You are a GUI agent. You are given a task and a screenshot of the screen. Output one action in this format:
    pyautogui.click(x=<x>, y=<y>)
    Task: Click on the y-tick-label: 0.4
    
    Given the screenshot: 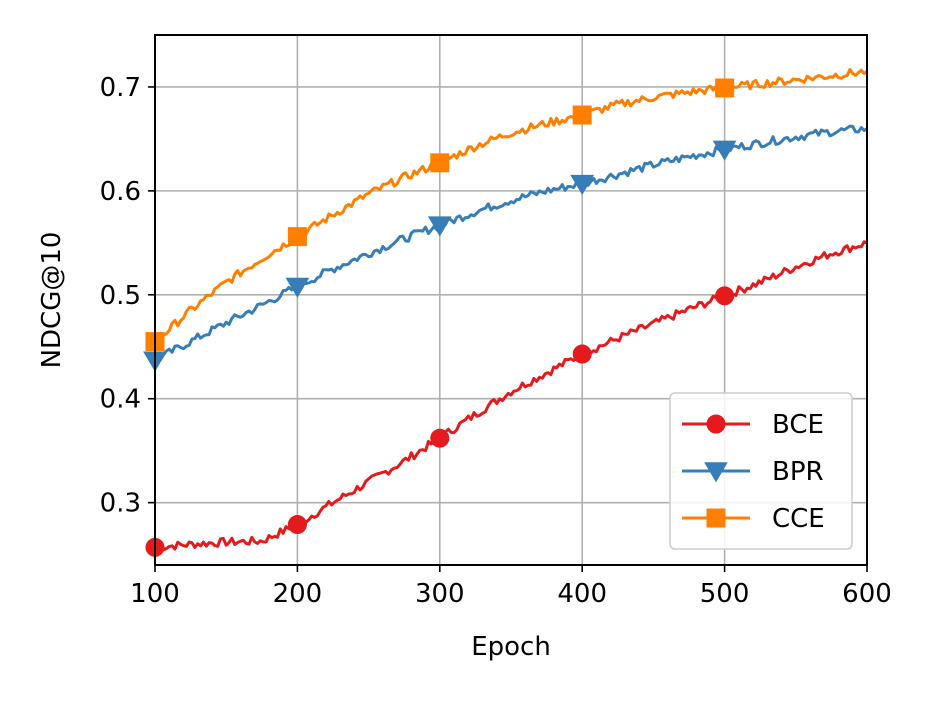 What is the action you would take?
    pyautogui.click(x=120, y=400)
    